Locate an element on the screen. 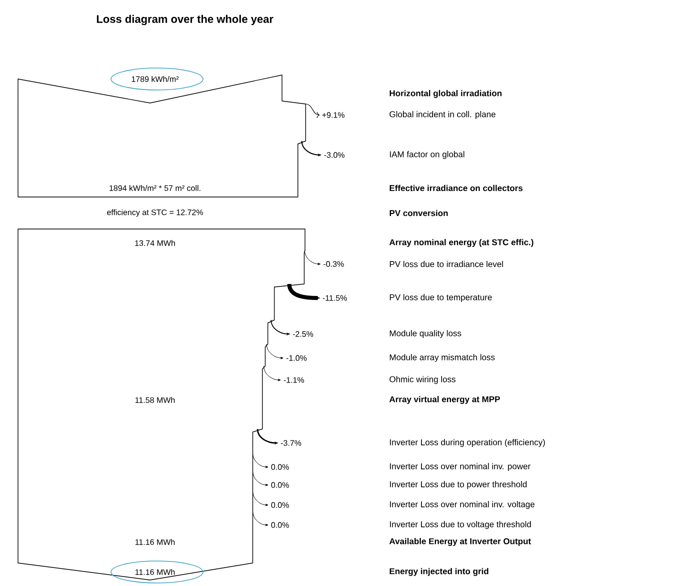  category-label: Ohmic wiring loss is located at coordinates (423, 380).